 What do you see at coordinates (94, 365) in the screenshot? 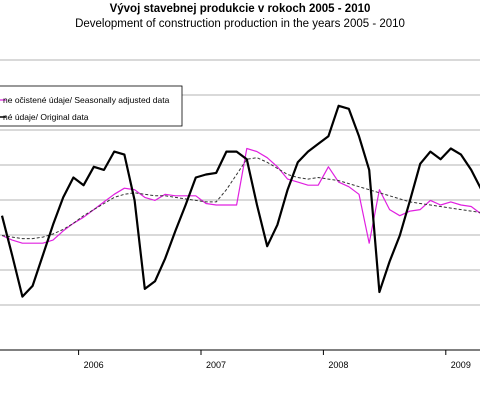
I see `x-tick-label: 2006` at bounding box center [94, 365].